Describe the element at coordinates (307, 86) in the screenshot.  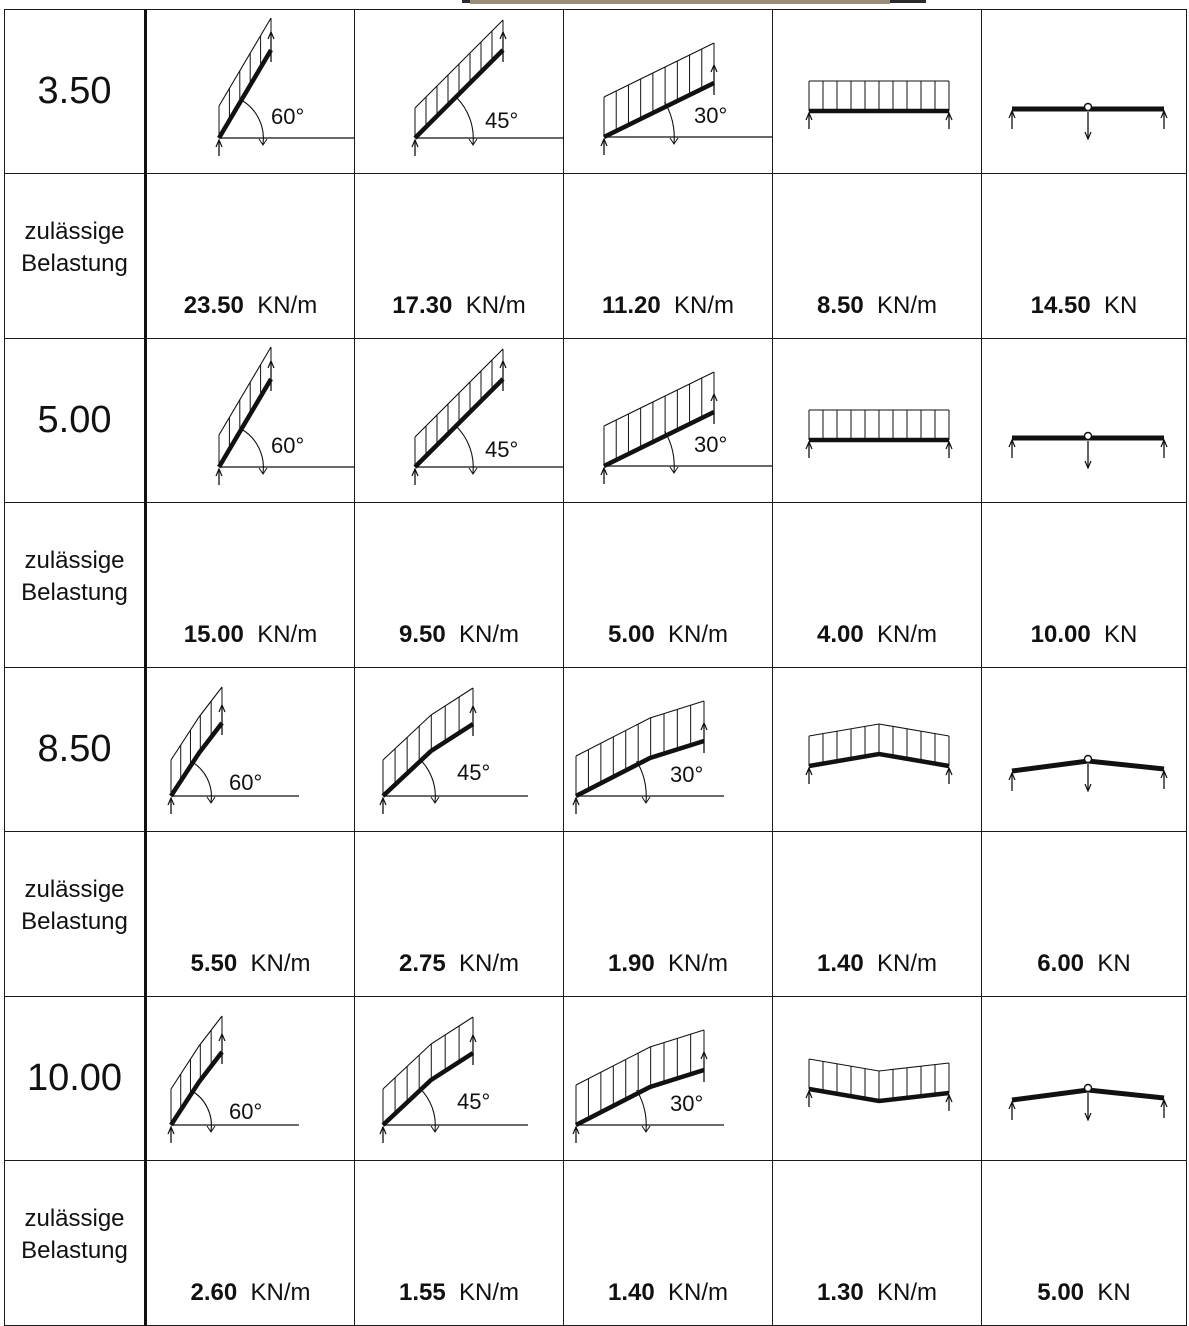
I see `stair-60-diagram: 60°` at that location.